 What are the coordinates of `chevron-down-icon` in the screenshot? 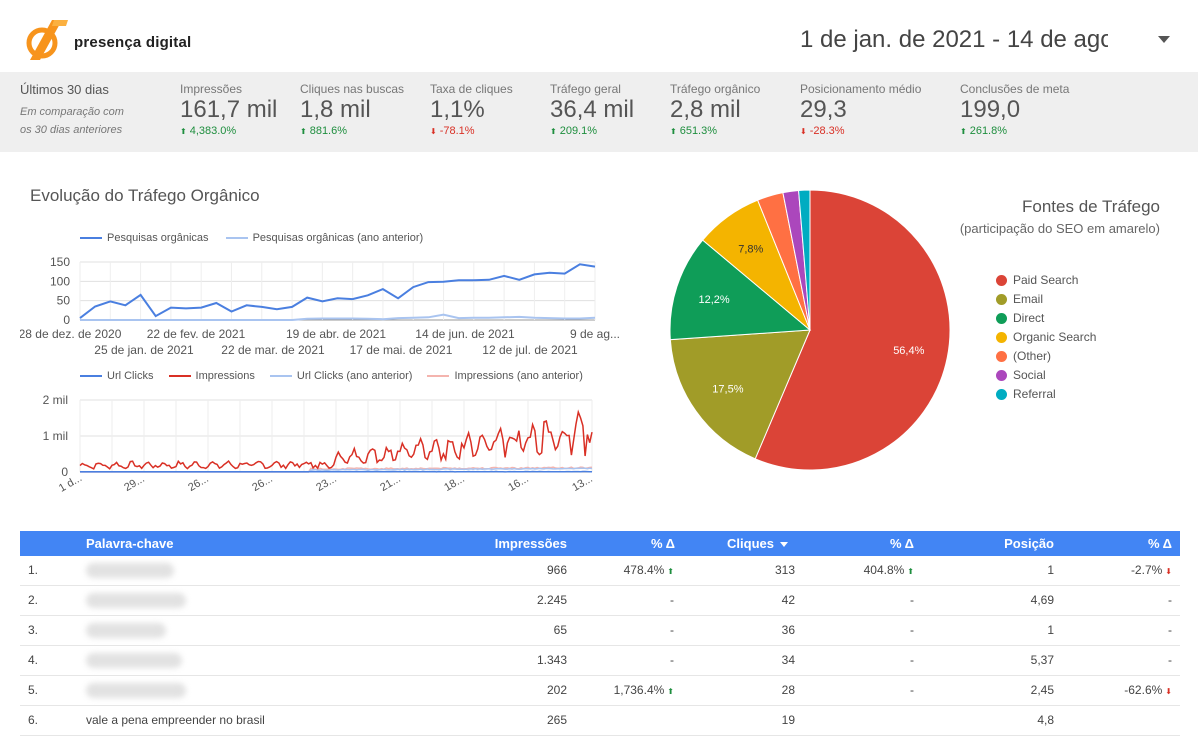 It's located at (1164, 39).